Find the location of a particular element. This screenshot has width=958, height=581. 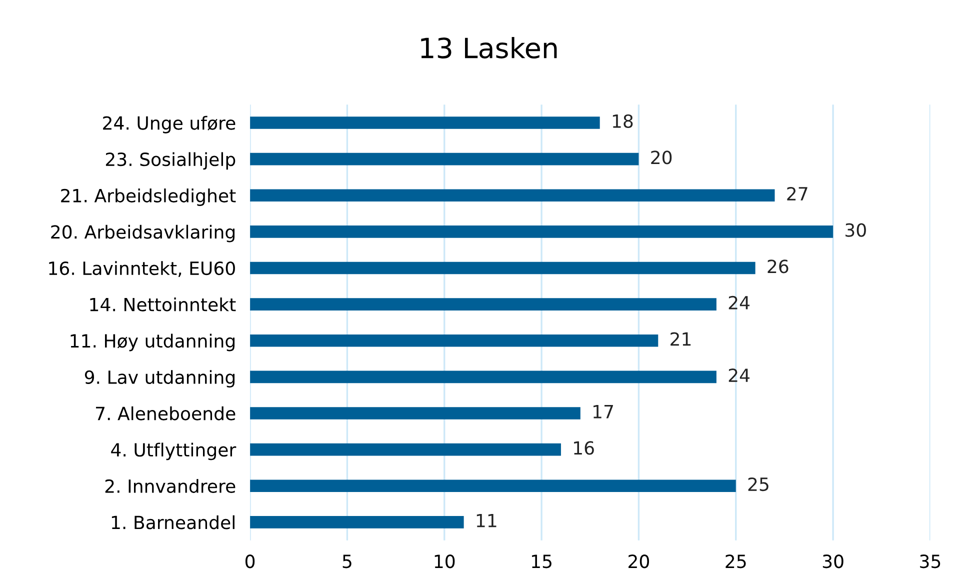

y-tick-label: 24. Unge uføre is located at coordinates (169, 125).